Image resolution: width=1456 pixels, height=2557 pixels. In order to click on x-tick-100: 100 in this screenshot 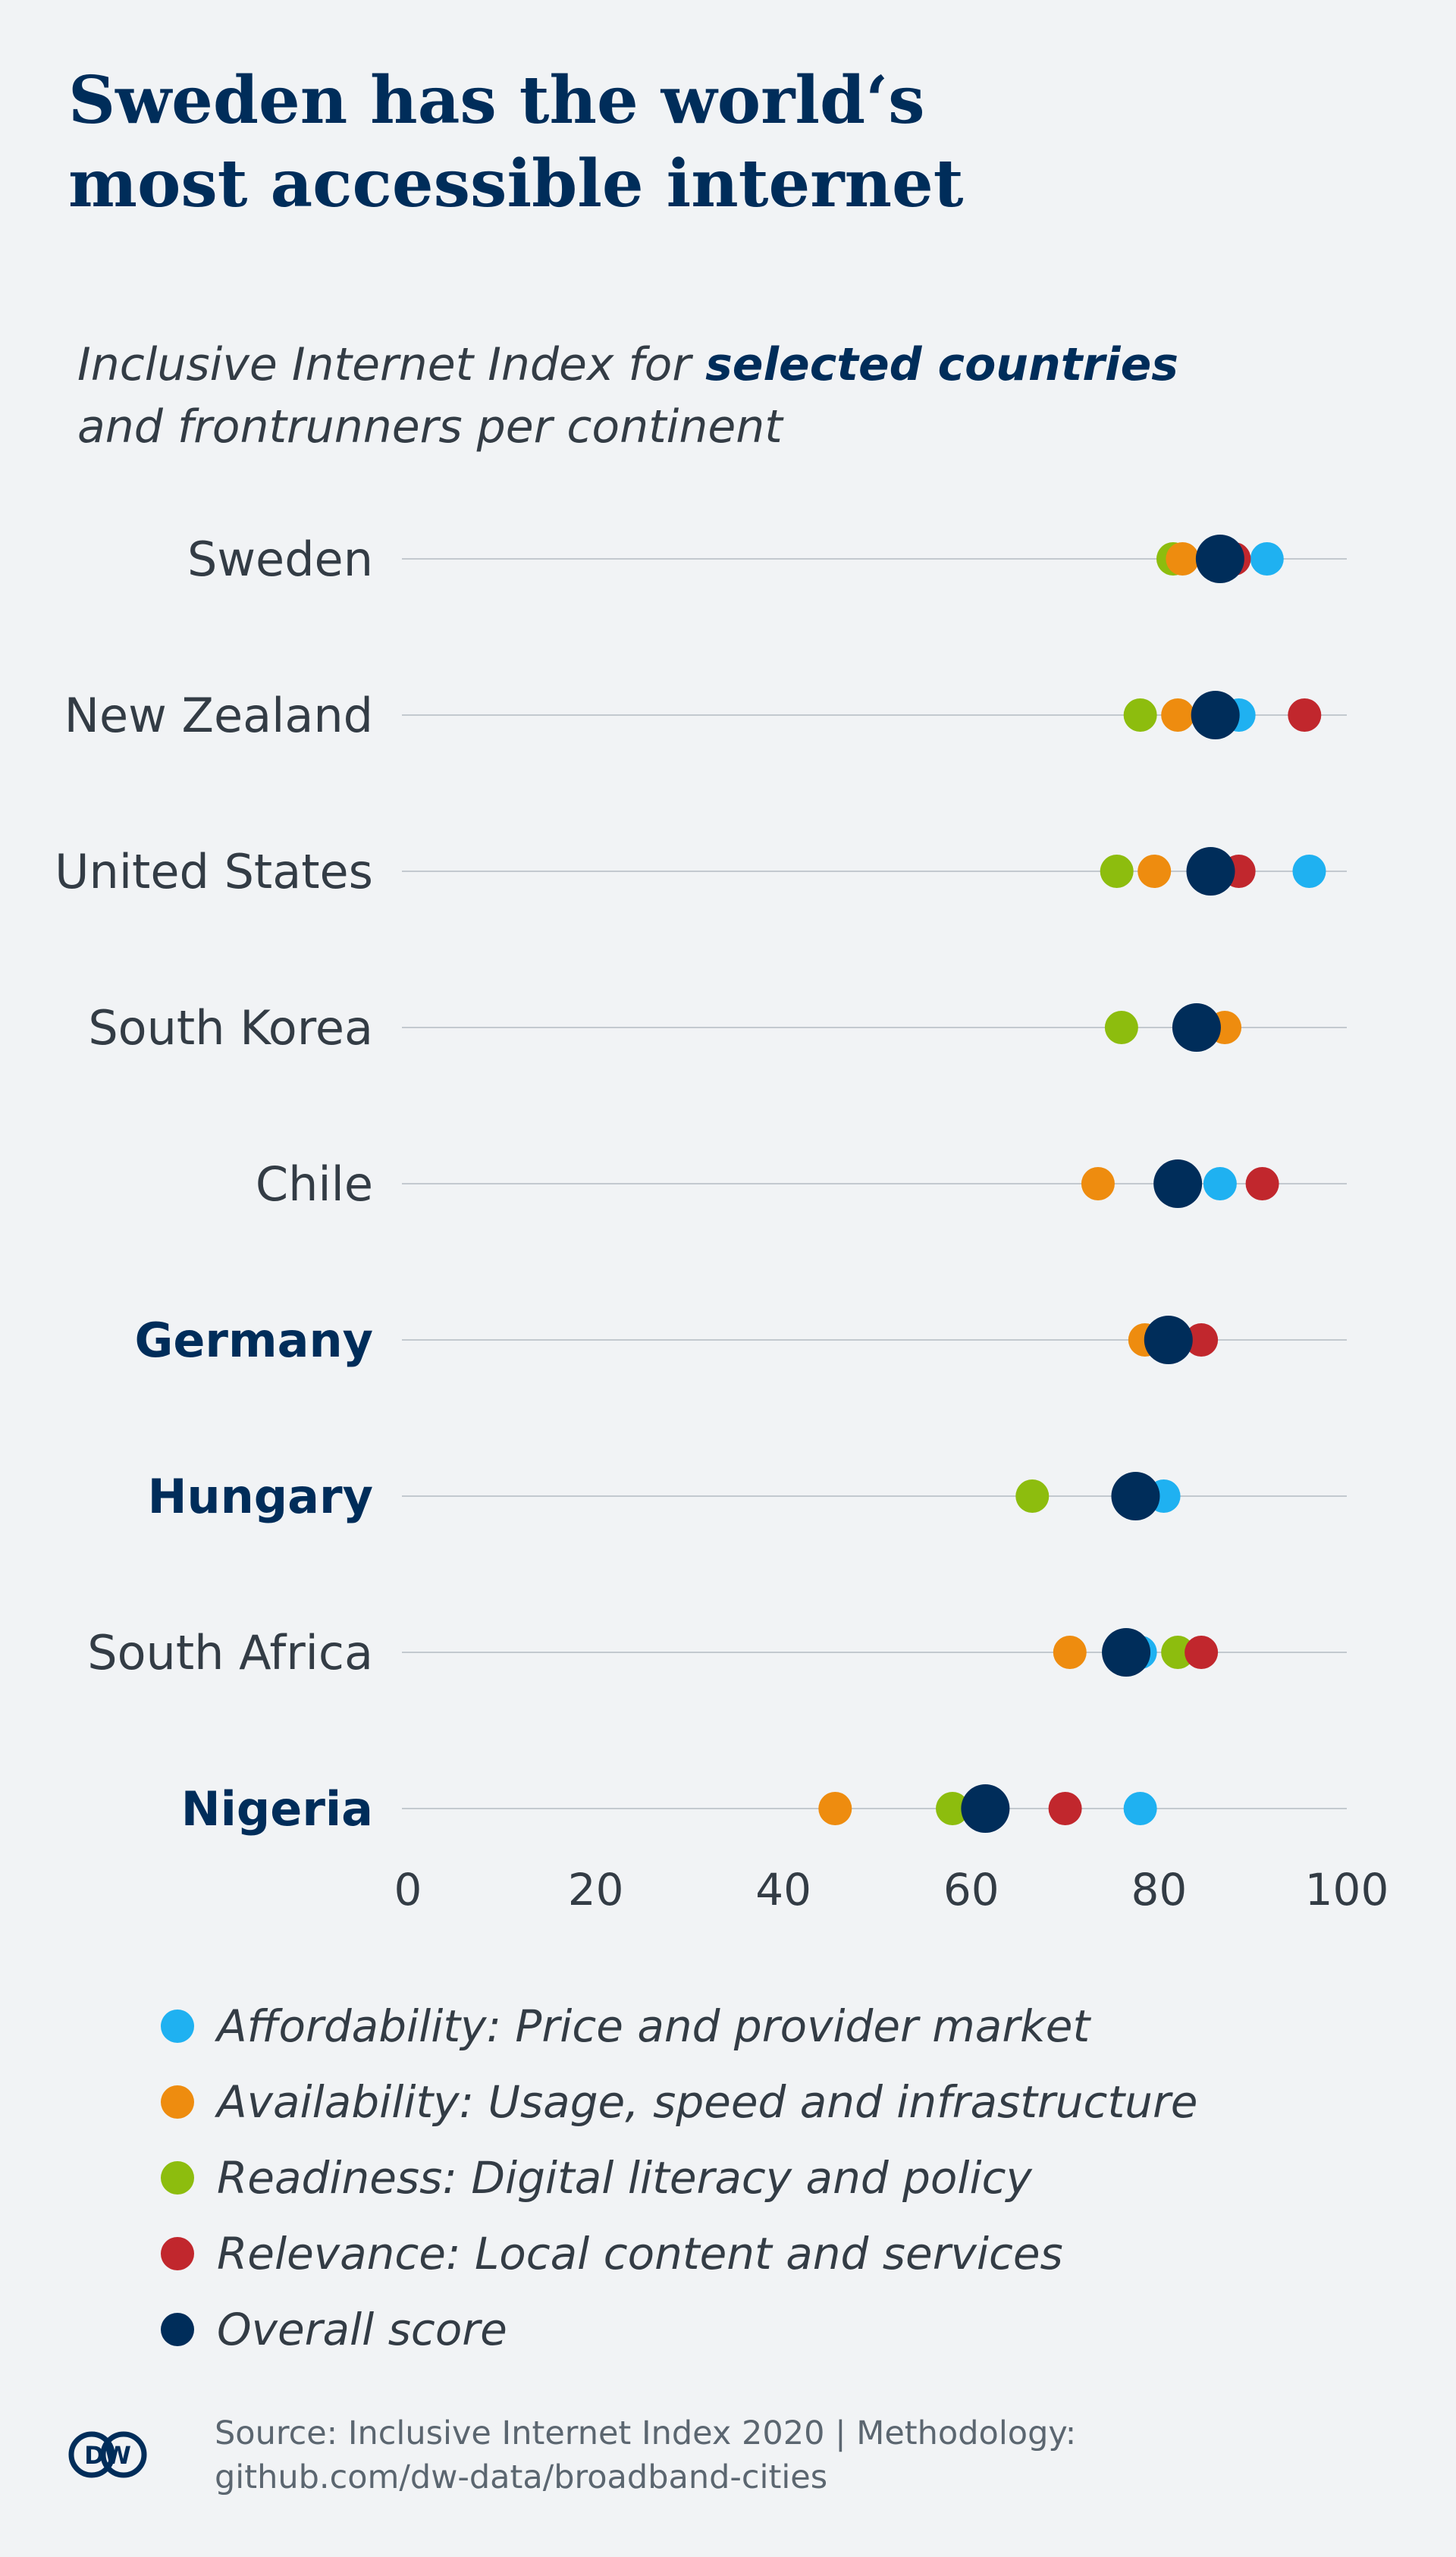, I will do `click(1347, 1890)`.